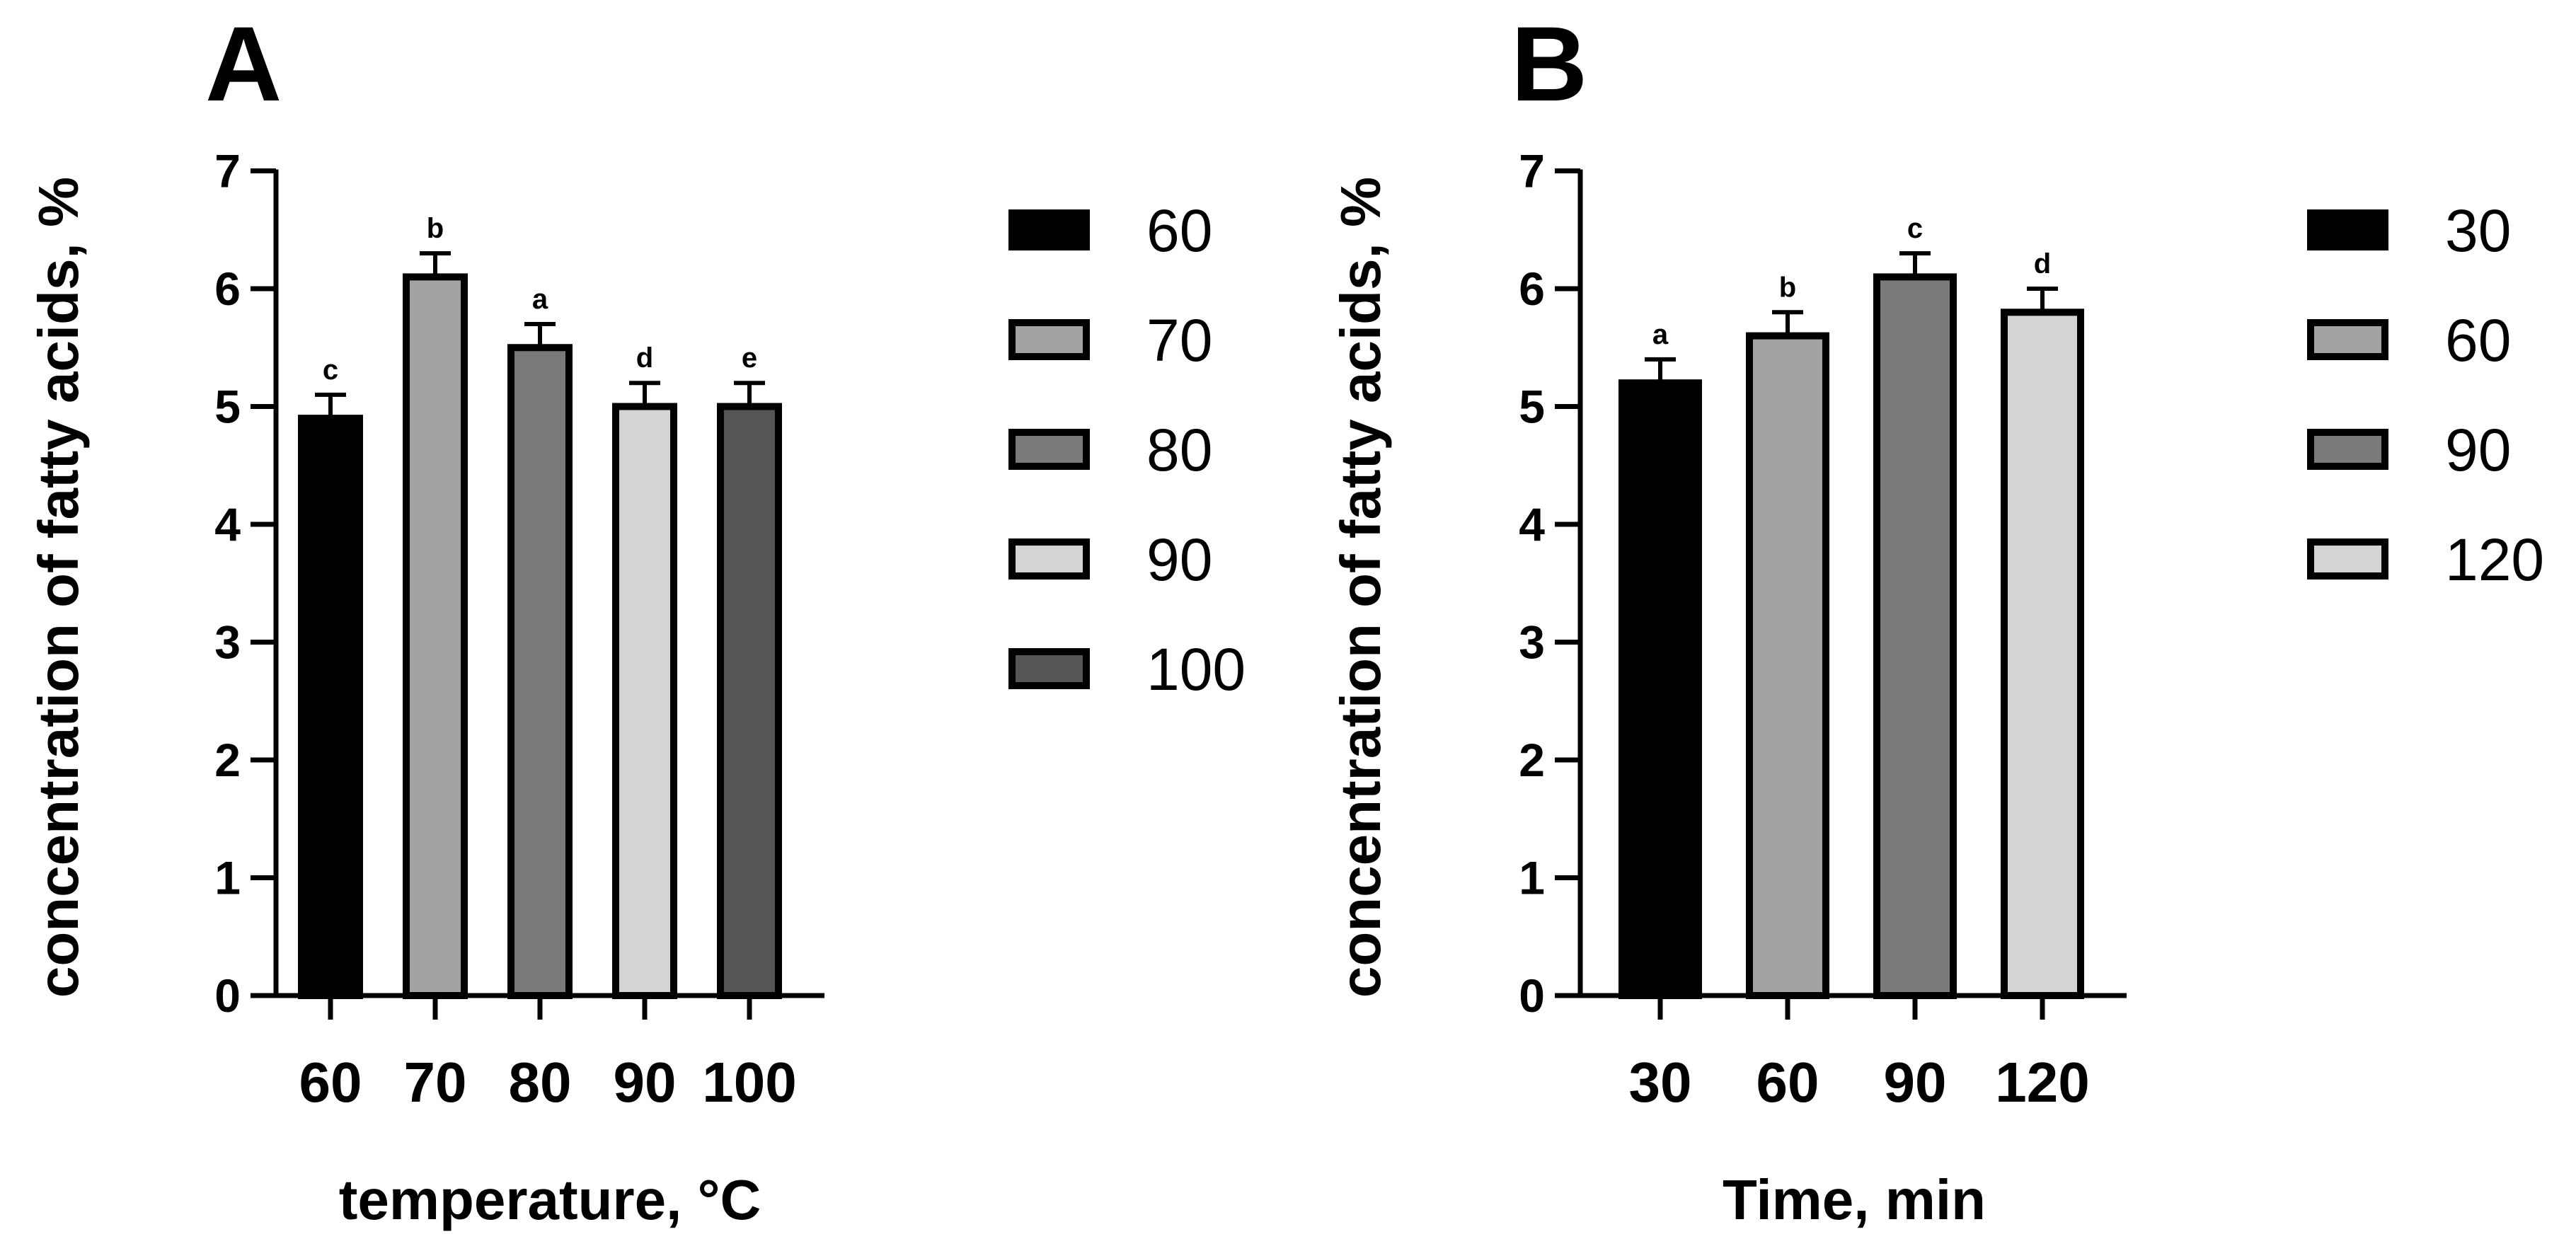  Describe the element at coordinates (244, 64) in the screenshot. I see `panel-letter: A` at that location.